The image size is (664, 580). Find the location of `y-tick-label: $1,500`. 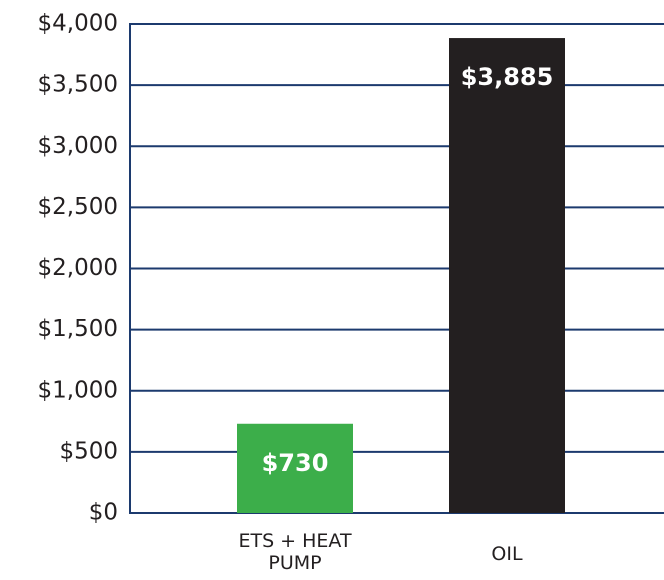

y-tick-label: $1,500 is located at coordinates (78, 329).